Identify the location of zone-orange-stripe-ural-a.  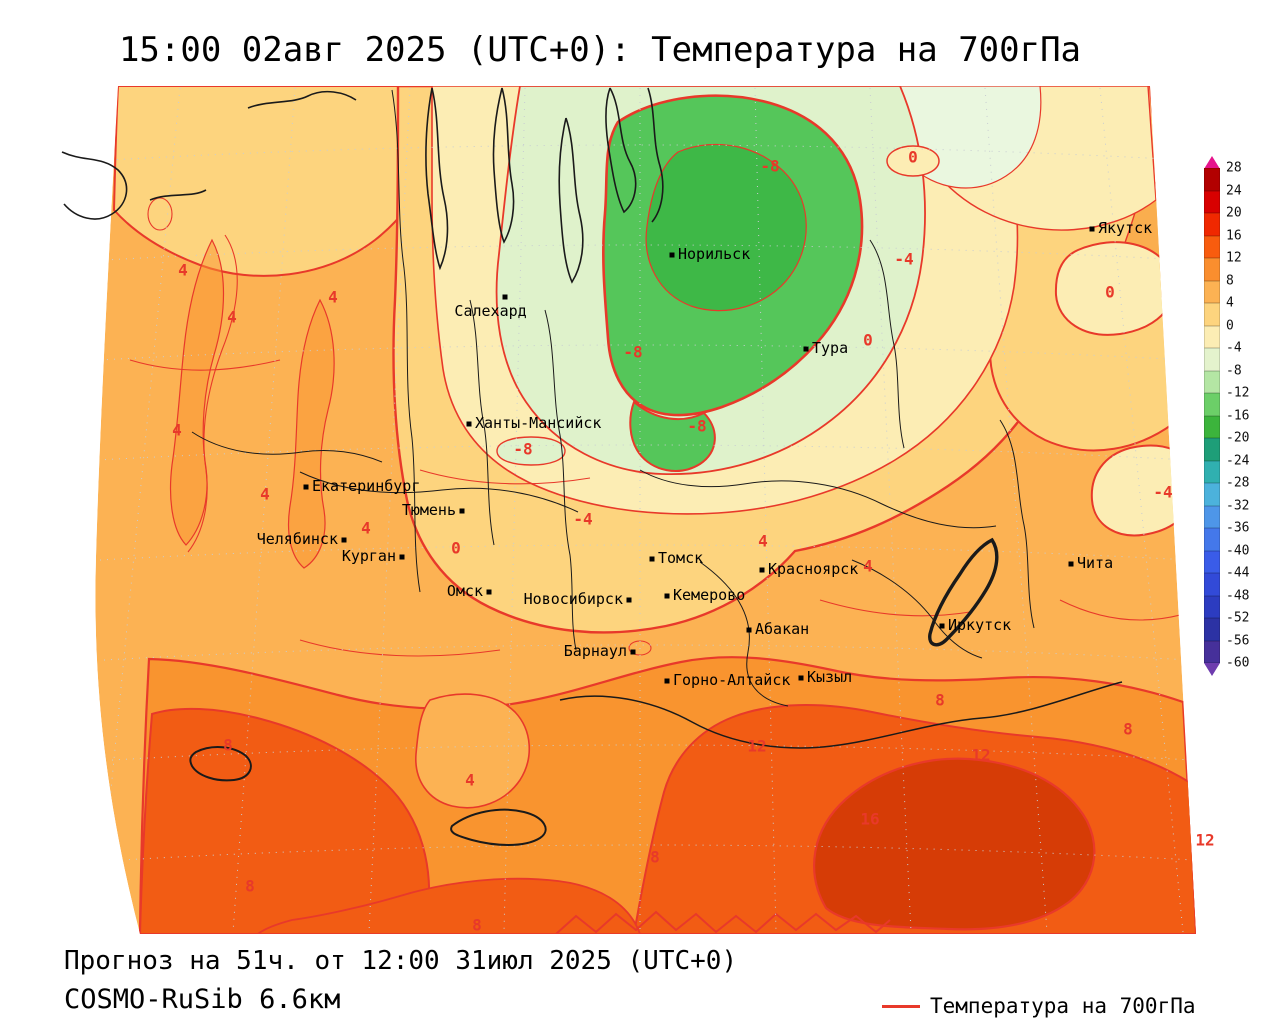
(197, 392).